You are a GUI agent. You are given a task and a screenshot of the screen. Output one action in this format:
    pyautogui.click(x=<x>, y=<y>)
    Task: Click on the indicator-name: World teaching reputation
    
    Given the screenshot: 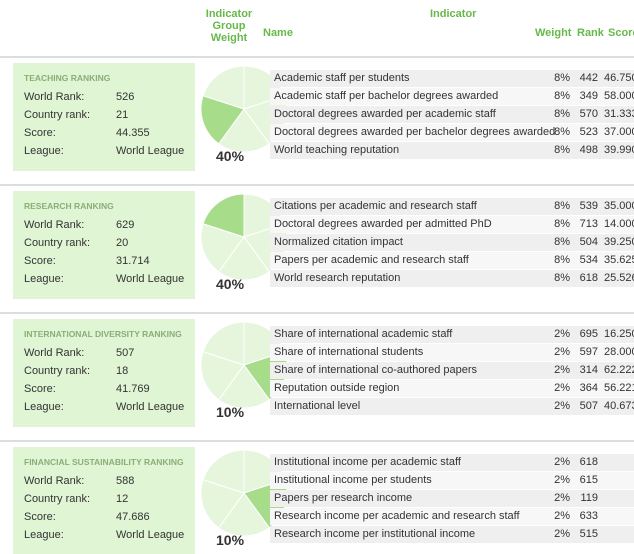 What is the action you would take?
    pyautogui.click(x=337, y=150)
    